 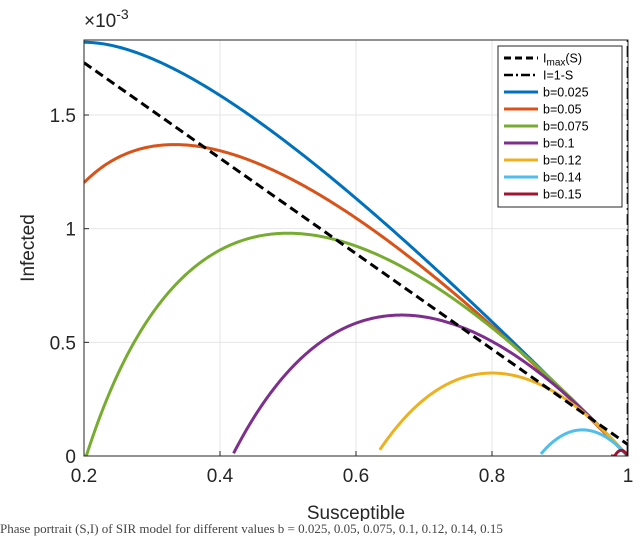 What do you see at coordinates (558, 76) in the screenshot?
I see `legend-label: I=1-S` at bounding box center [558, 76].